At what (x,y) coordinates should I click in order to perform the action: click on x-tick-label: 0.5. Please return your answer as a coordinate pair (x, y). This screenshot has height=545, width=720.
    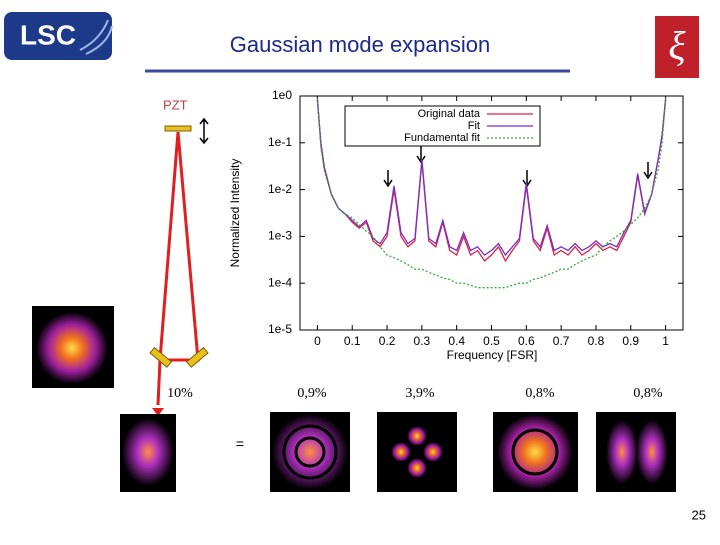
    Looking at the image, I should click on (491, 341).